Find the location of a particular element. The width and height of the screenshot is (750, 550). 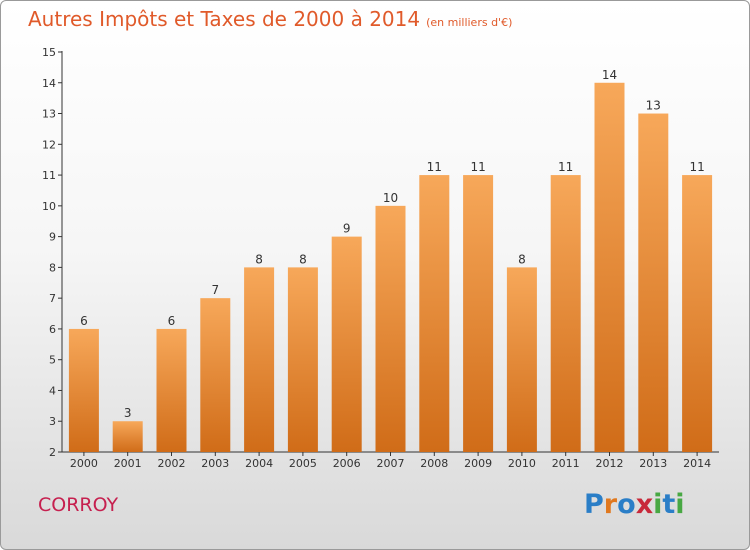

data-label: 13 is located at coordinates (653, 106).